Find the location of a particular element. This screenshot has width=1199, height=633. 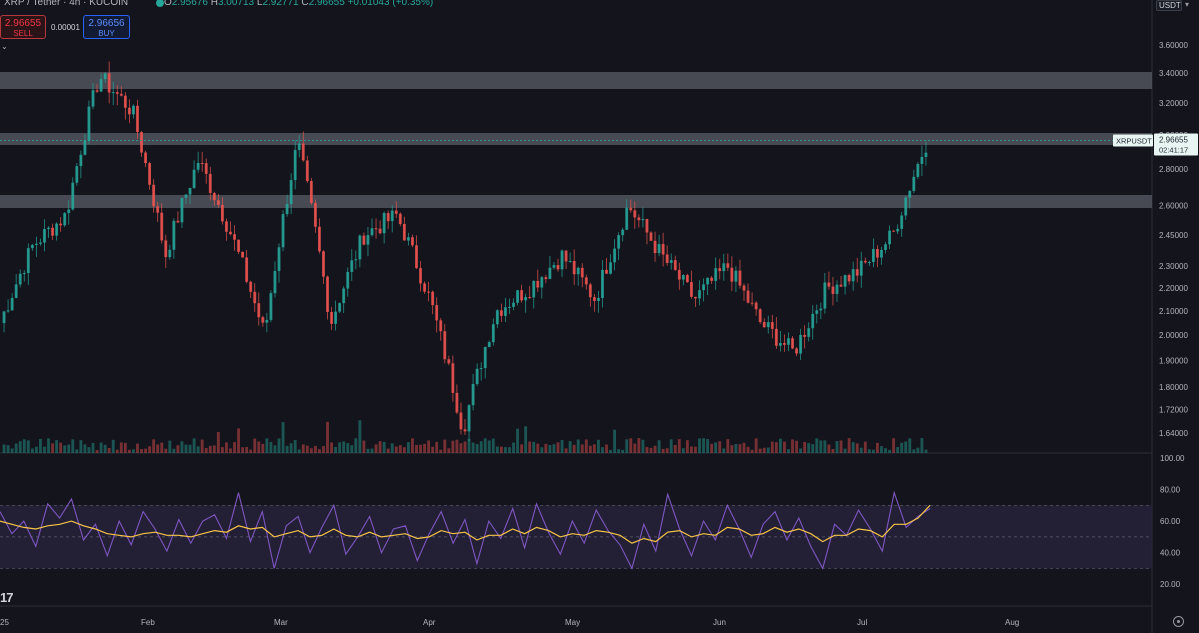

price-tick-label: 3.60000 is located at coordinates (1173, 45).